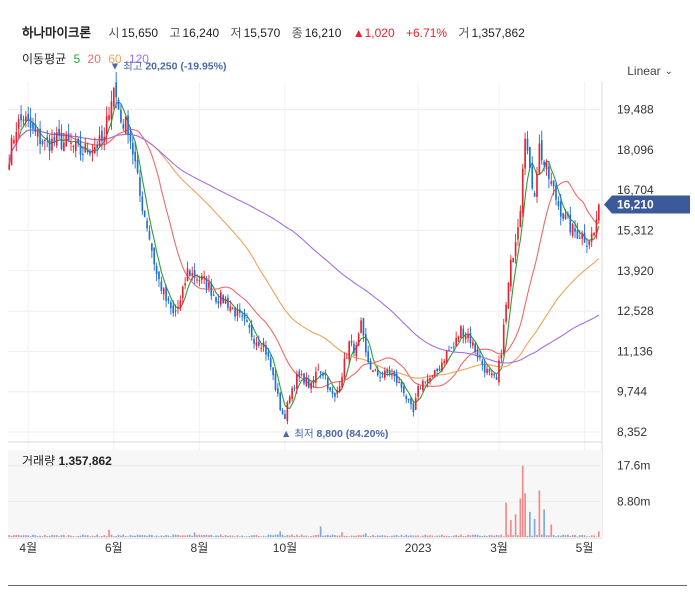 The height and width of the screenshot is (592, 695). Describe the element at coordinates (418, 548) in the screenshot. I see `x-tick-label: 2023` at that location.